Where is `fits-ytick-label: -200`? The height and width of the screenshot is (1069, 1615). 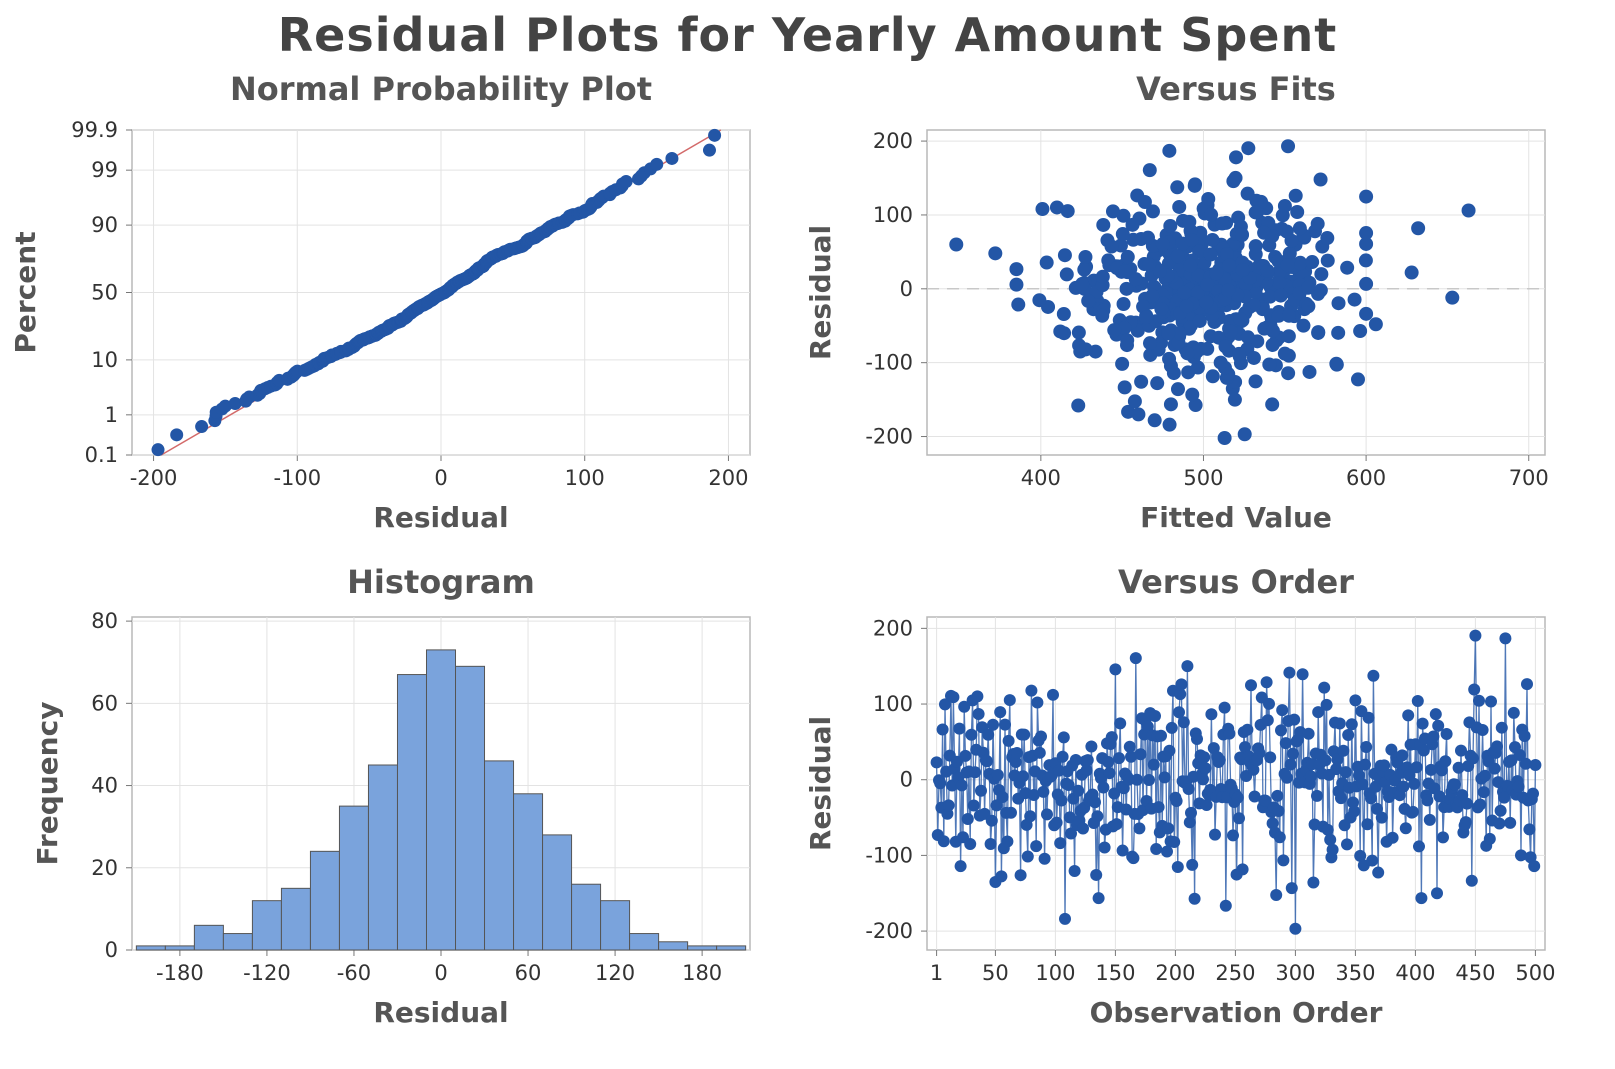
fits-ytick-label: -200 is located at coordinates (889, 437).